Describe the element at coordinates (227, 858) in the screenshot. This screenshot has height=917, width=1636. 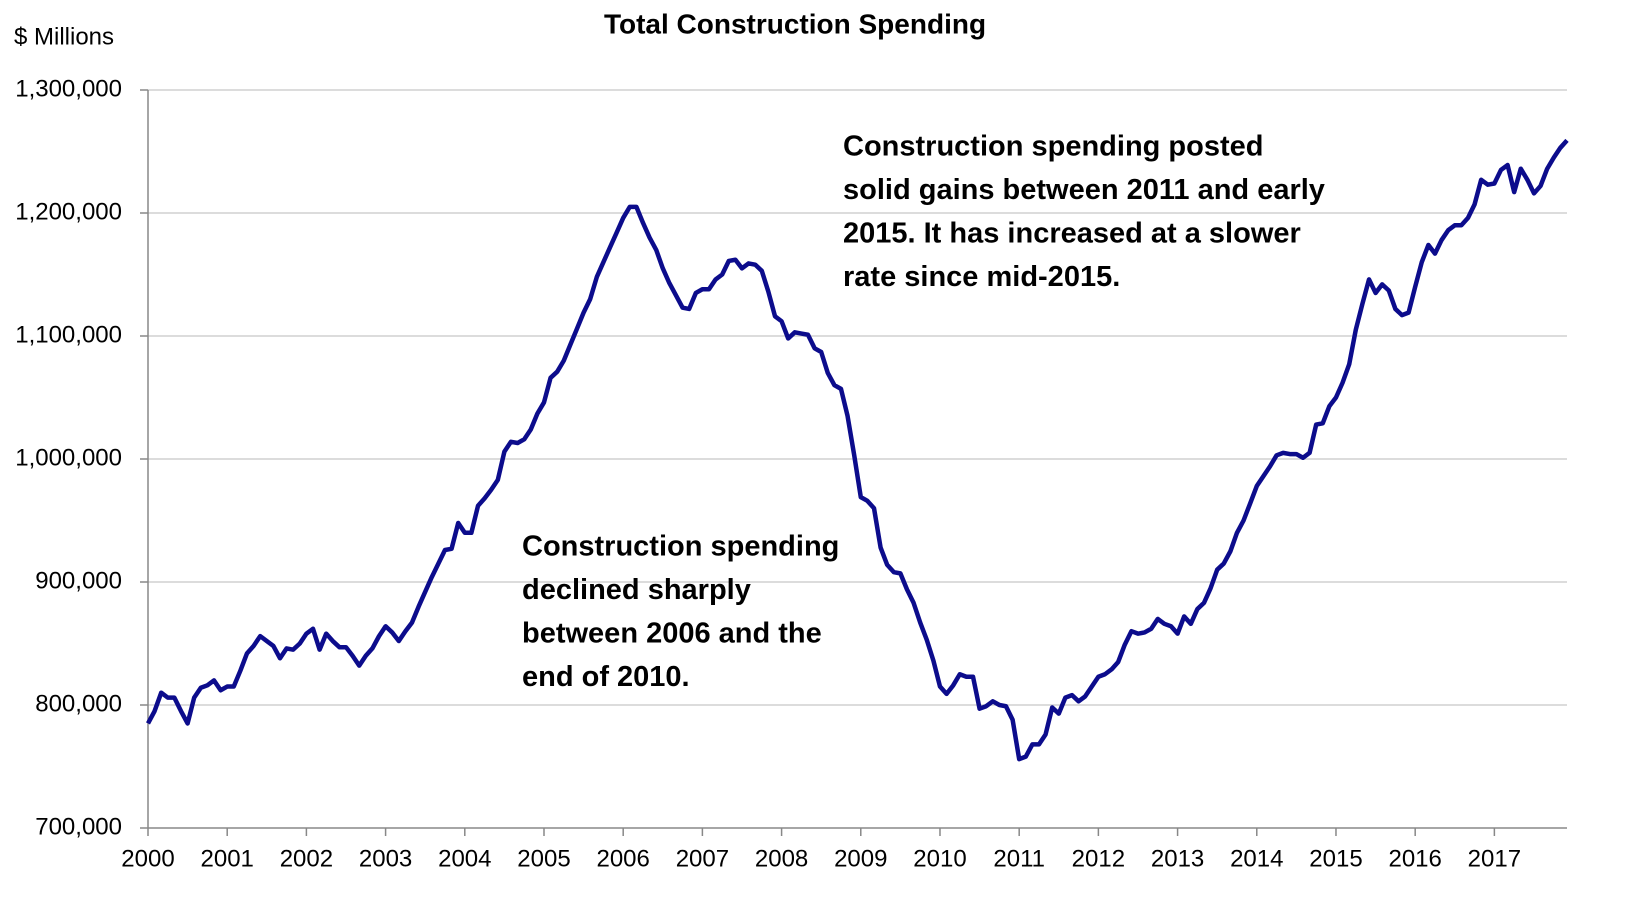
I see `x-tick-label: 2001` at that location.